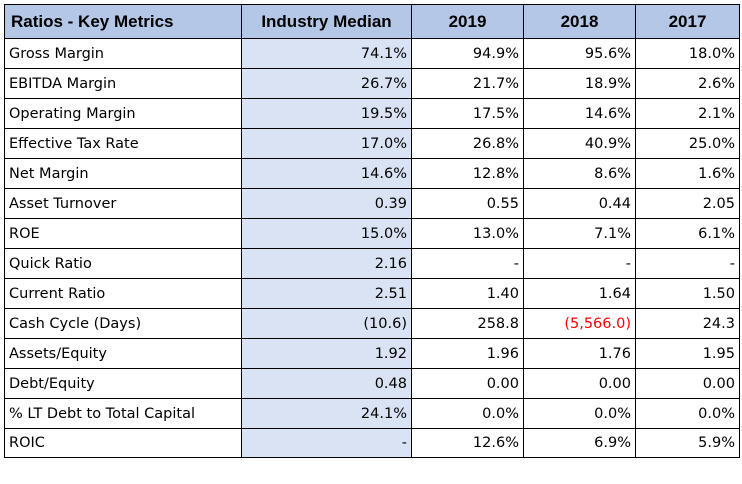  What do you see at coordinates (123, 323) in the screenshot?
I see `metric-label: Cash Cycle (Days)` at bounding box center [123, 323].